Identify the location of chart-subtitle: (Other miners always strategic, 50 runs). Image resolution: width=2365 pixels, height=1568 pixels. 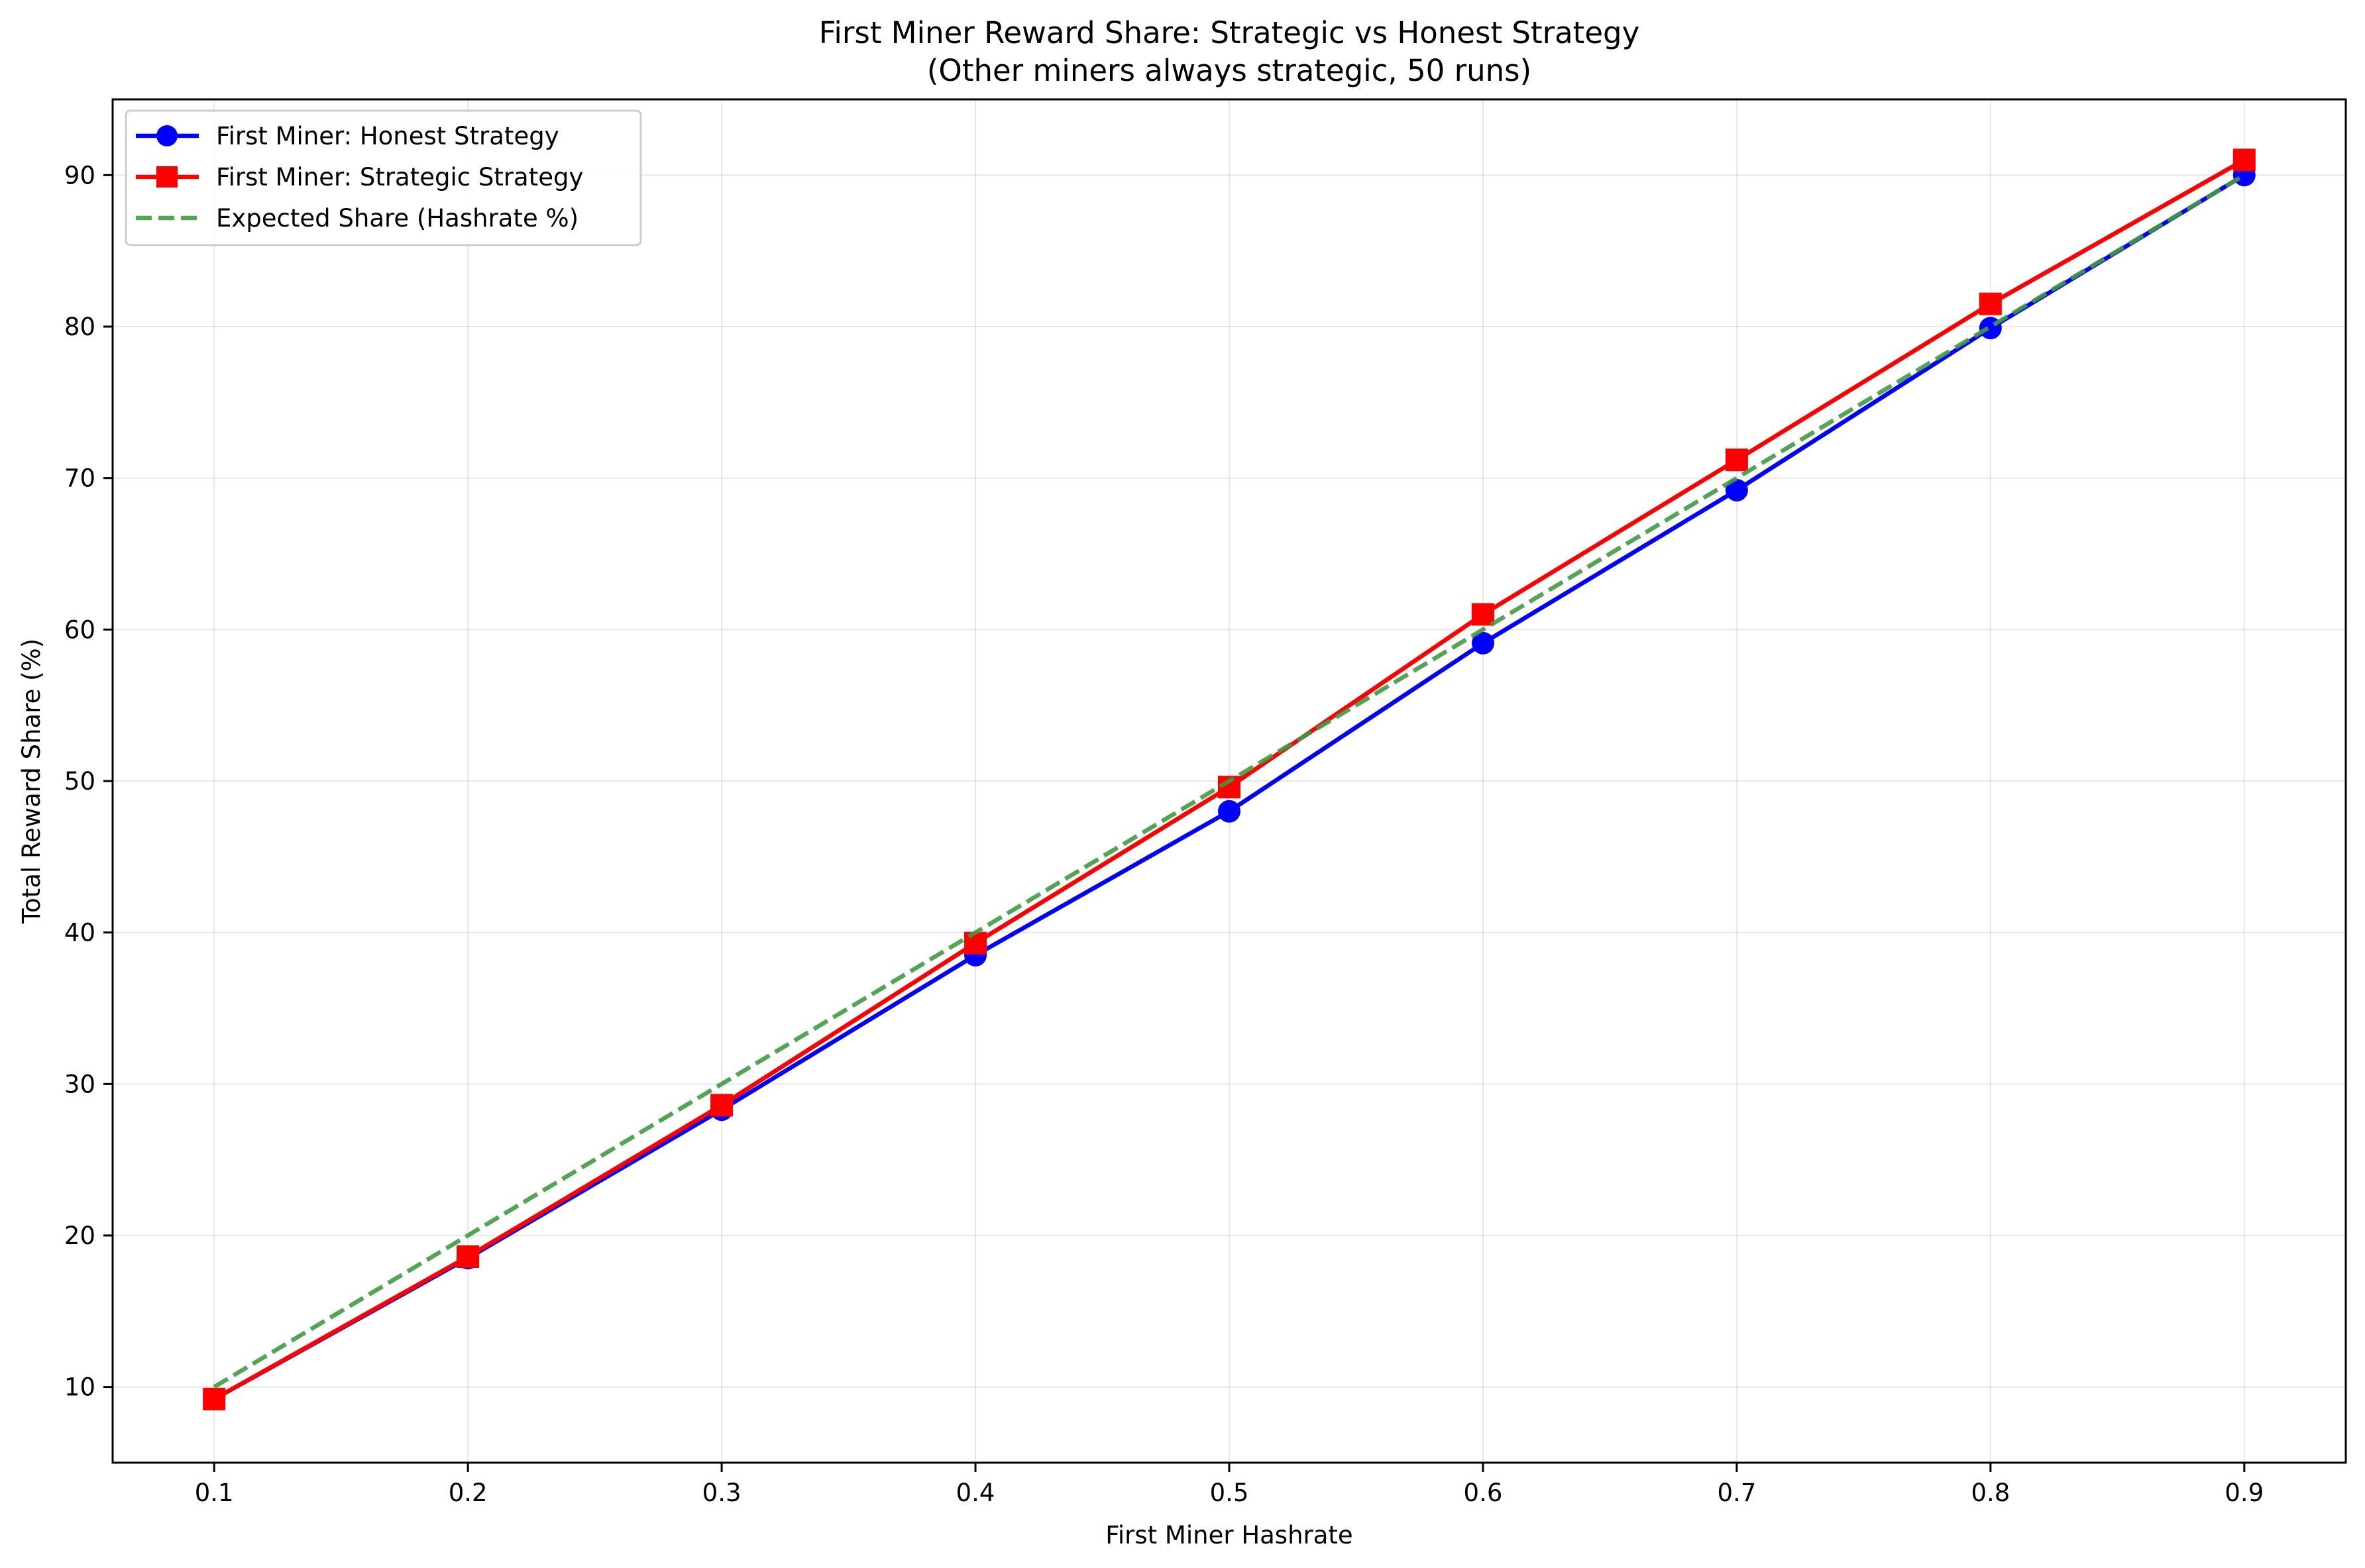
(1229, 70).